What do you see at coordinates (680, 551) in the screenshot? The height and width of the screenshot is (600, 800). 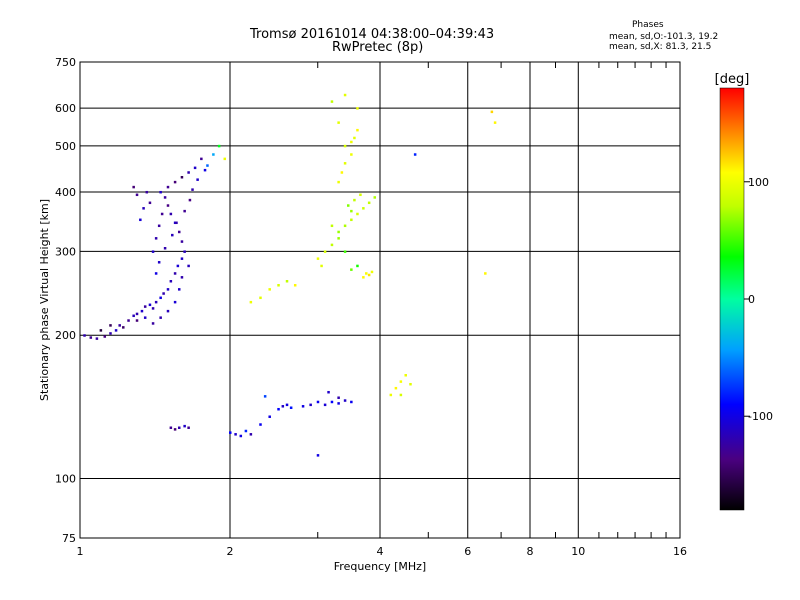 I see `x-tick-label: 16` at bounding box center [680, 551].